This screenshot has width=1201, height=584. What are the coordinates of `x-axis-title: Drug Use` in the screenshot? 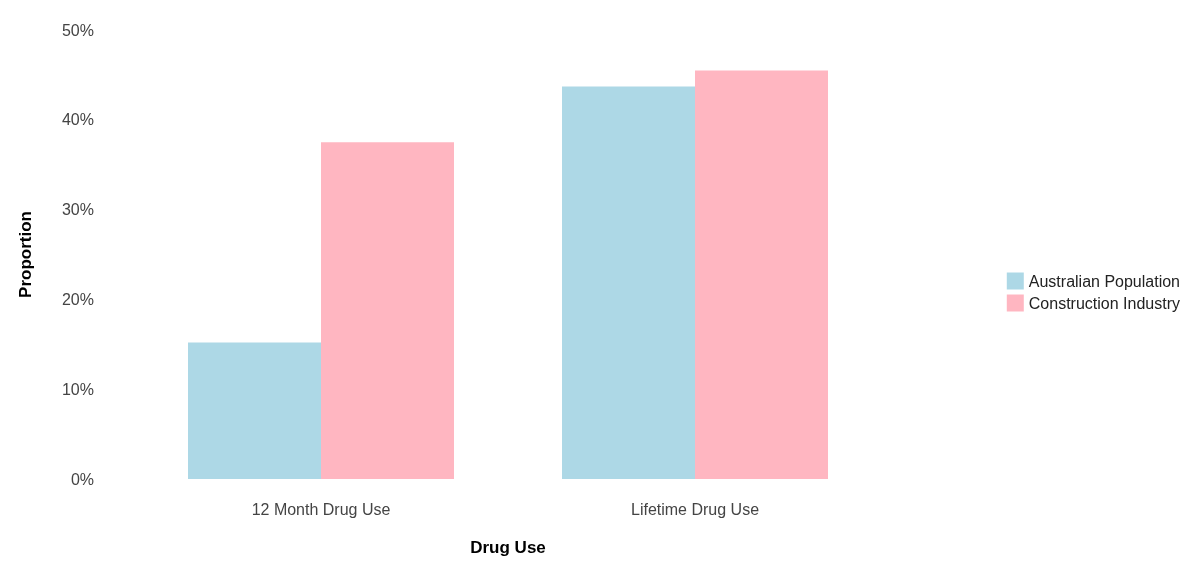 It's located at (508, 547).